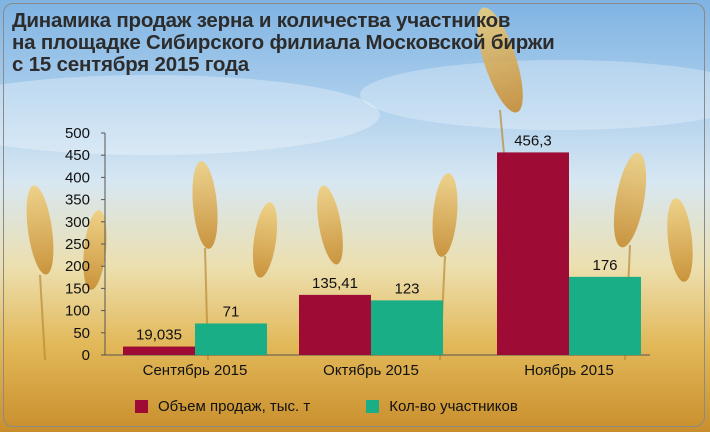 Image resolution: width=710 pixels, height=432 pixels. I want to click on legend-label-sales: Объем продаж, тыс. т, so click(234, 406).